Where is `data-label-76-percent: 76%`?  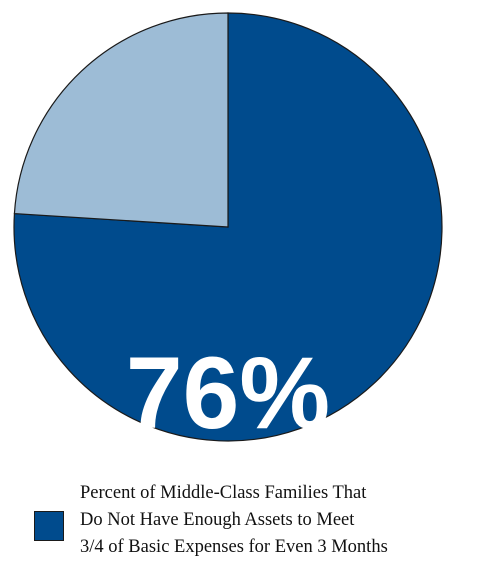
data-label-76-percent: 76% is located at coordinates (228, 393).